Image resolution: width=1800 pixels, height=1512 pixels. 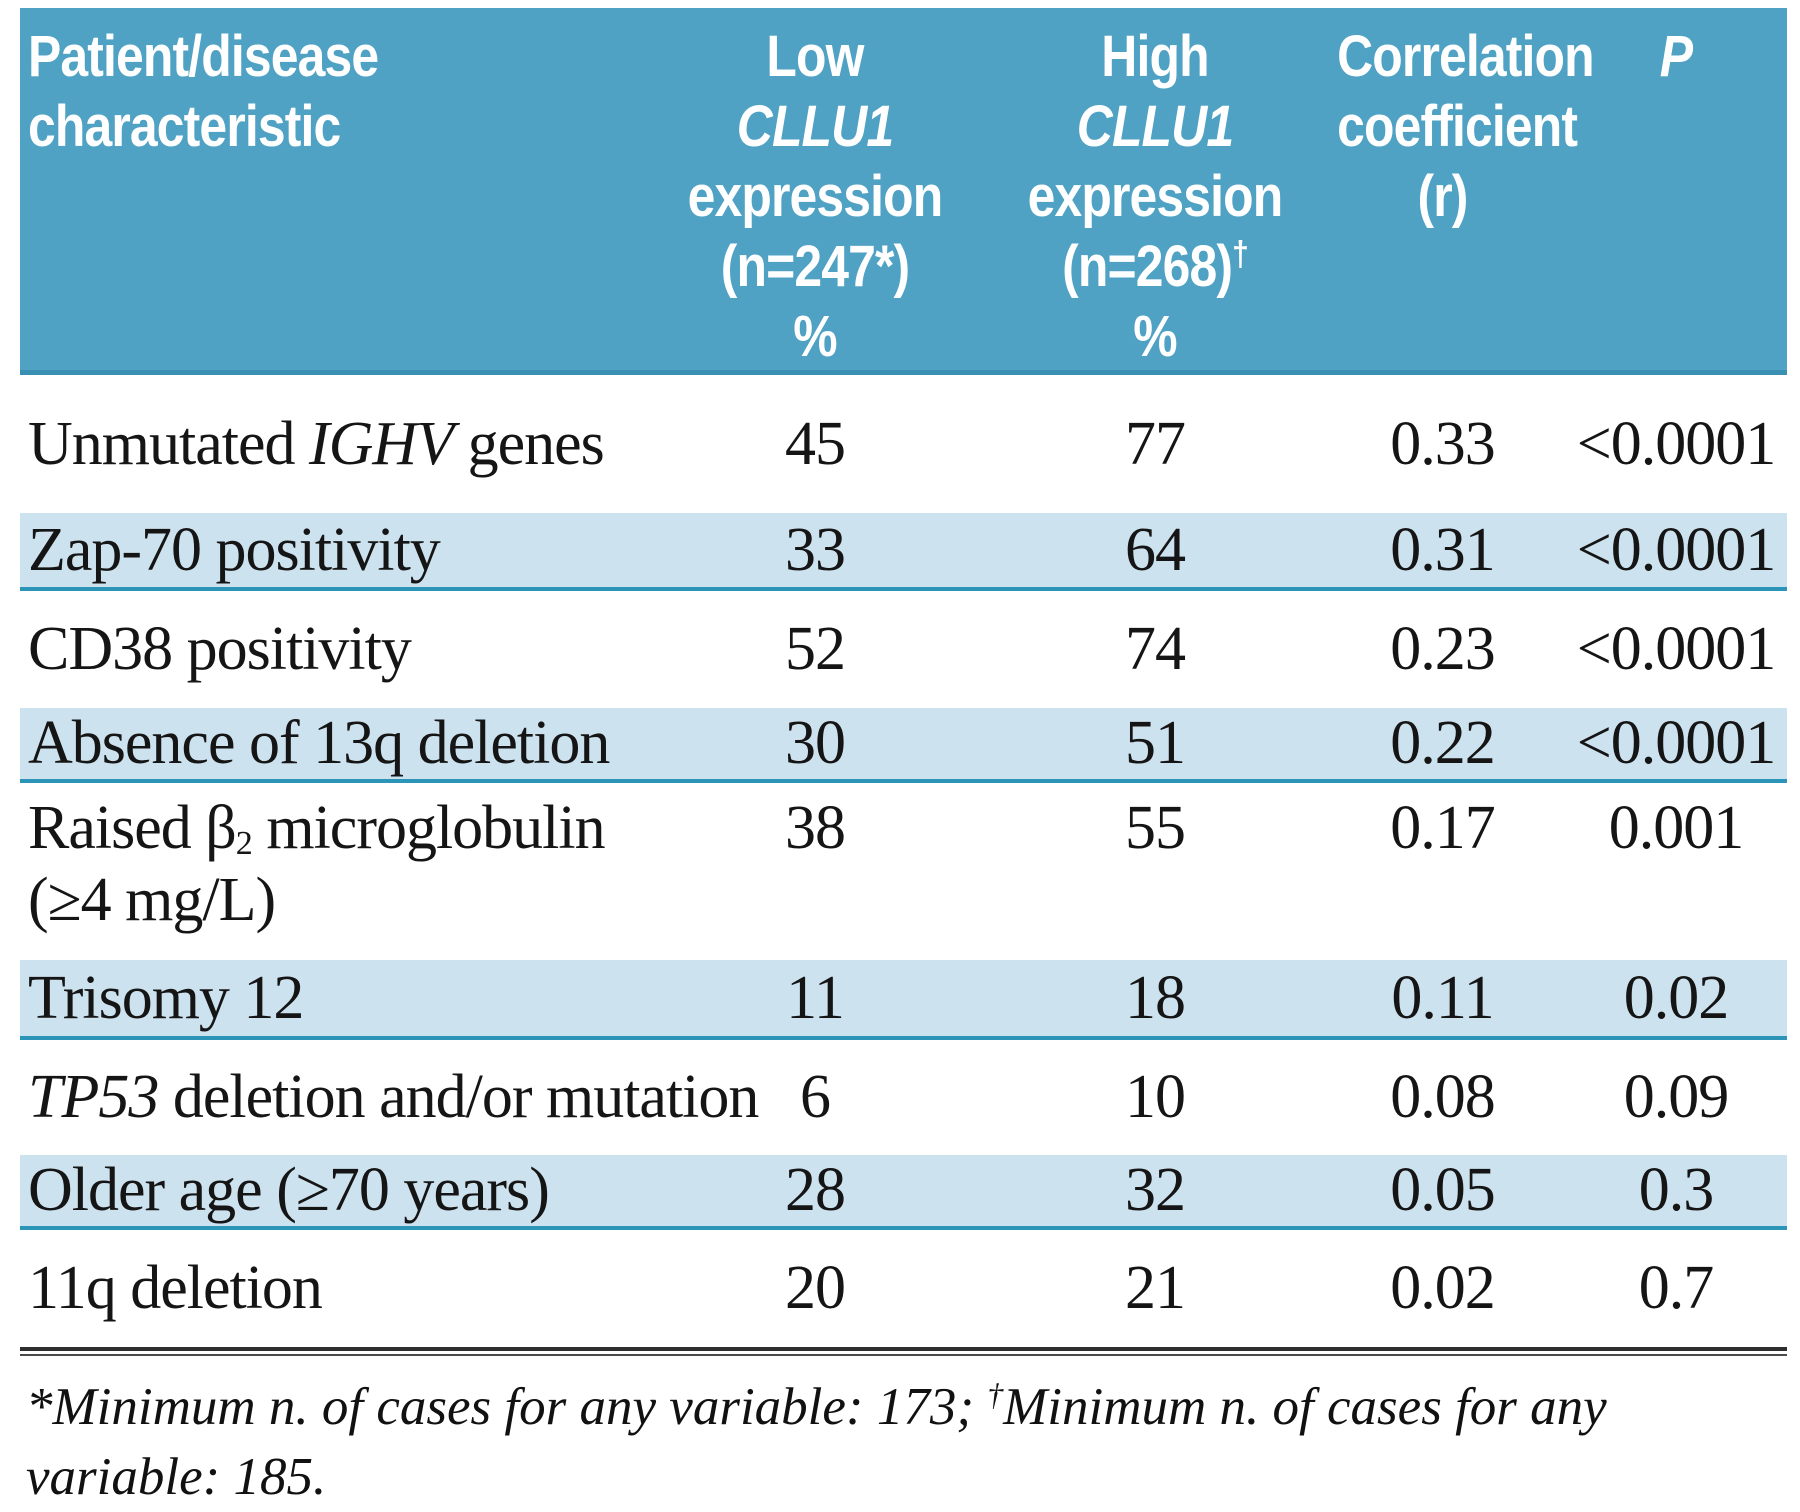 I want to click on high-value: 32, so click(x=1155, y=1190).